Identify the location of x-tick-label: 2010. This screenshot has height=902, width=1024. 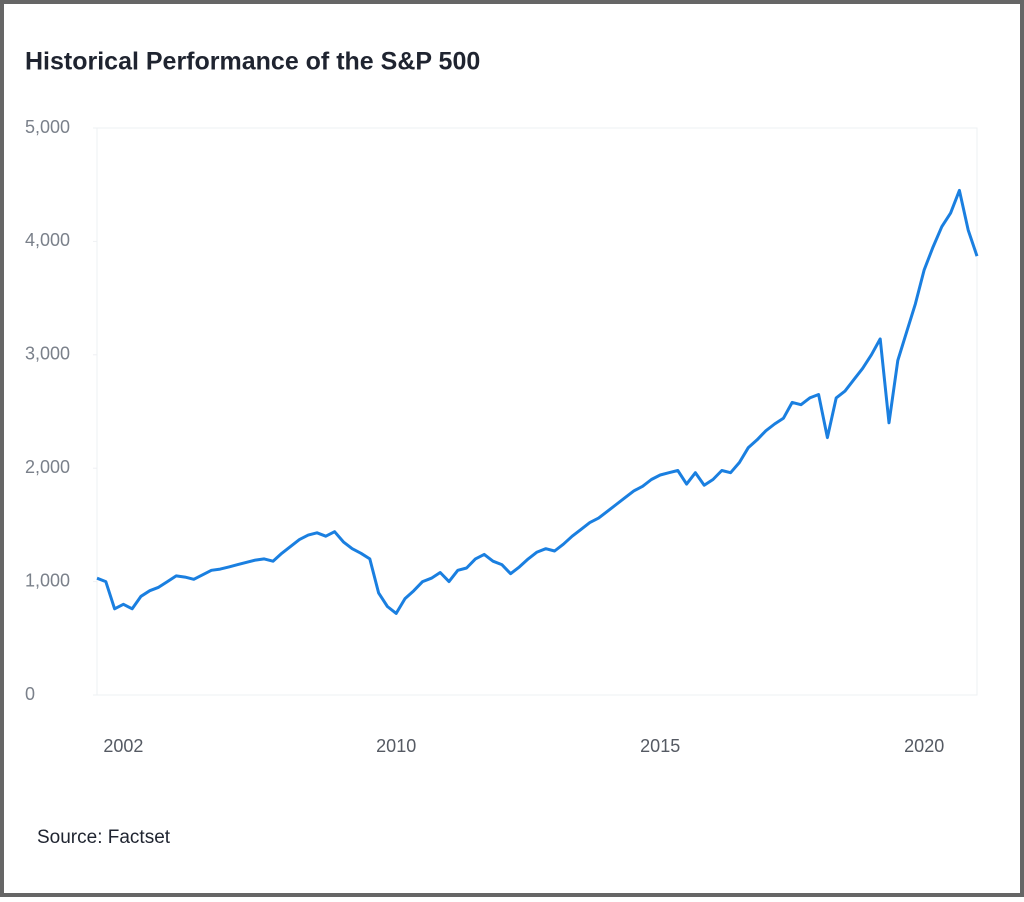
(396, 746).